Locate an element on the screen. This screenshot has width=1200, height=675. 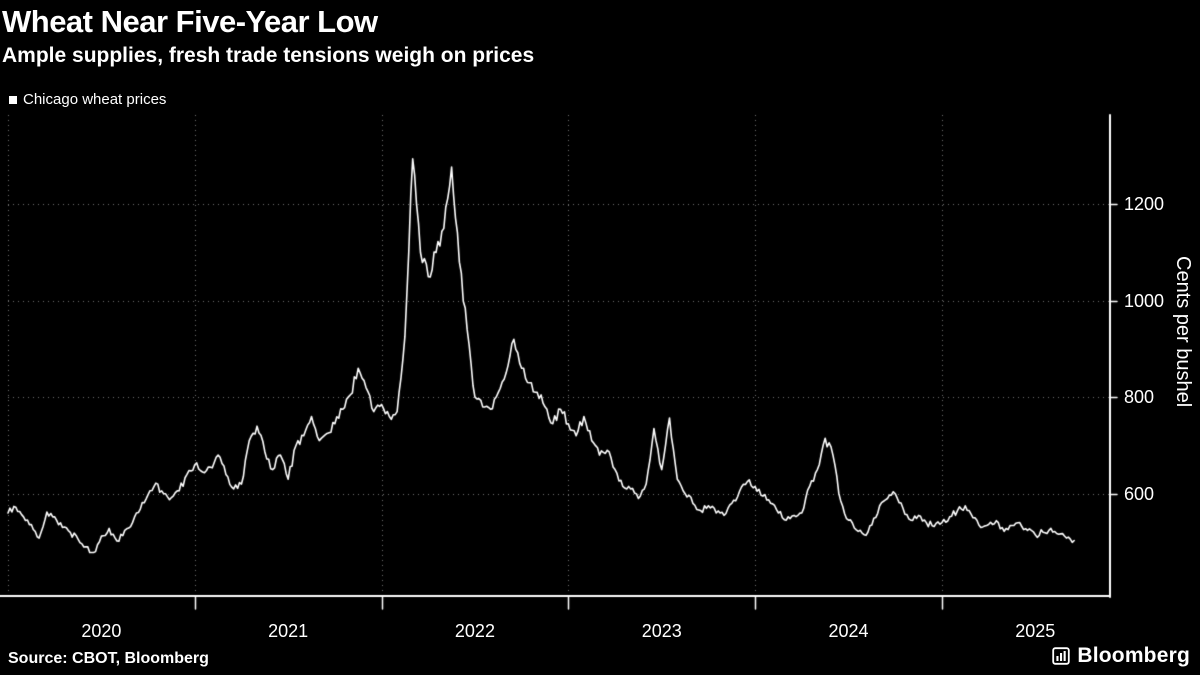
x-tick-label: 2023 is located at coordinates (661, 631).